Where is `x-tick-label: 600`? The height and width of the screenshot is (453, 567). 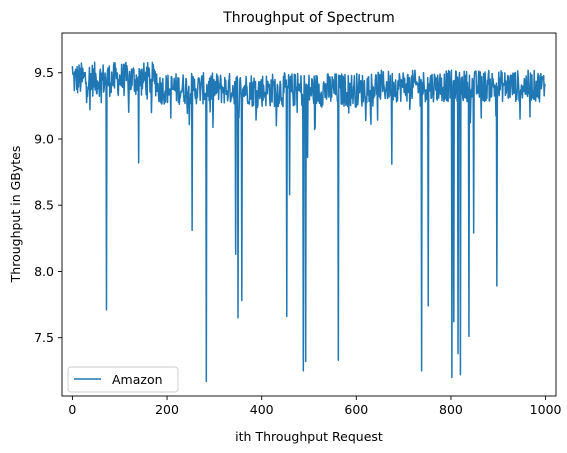 x-tick-label: 600 is located at coordinates (356, 409).